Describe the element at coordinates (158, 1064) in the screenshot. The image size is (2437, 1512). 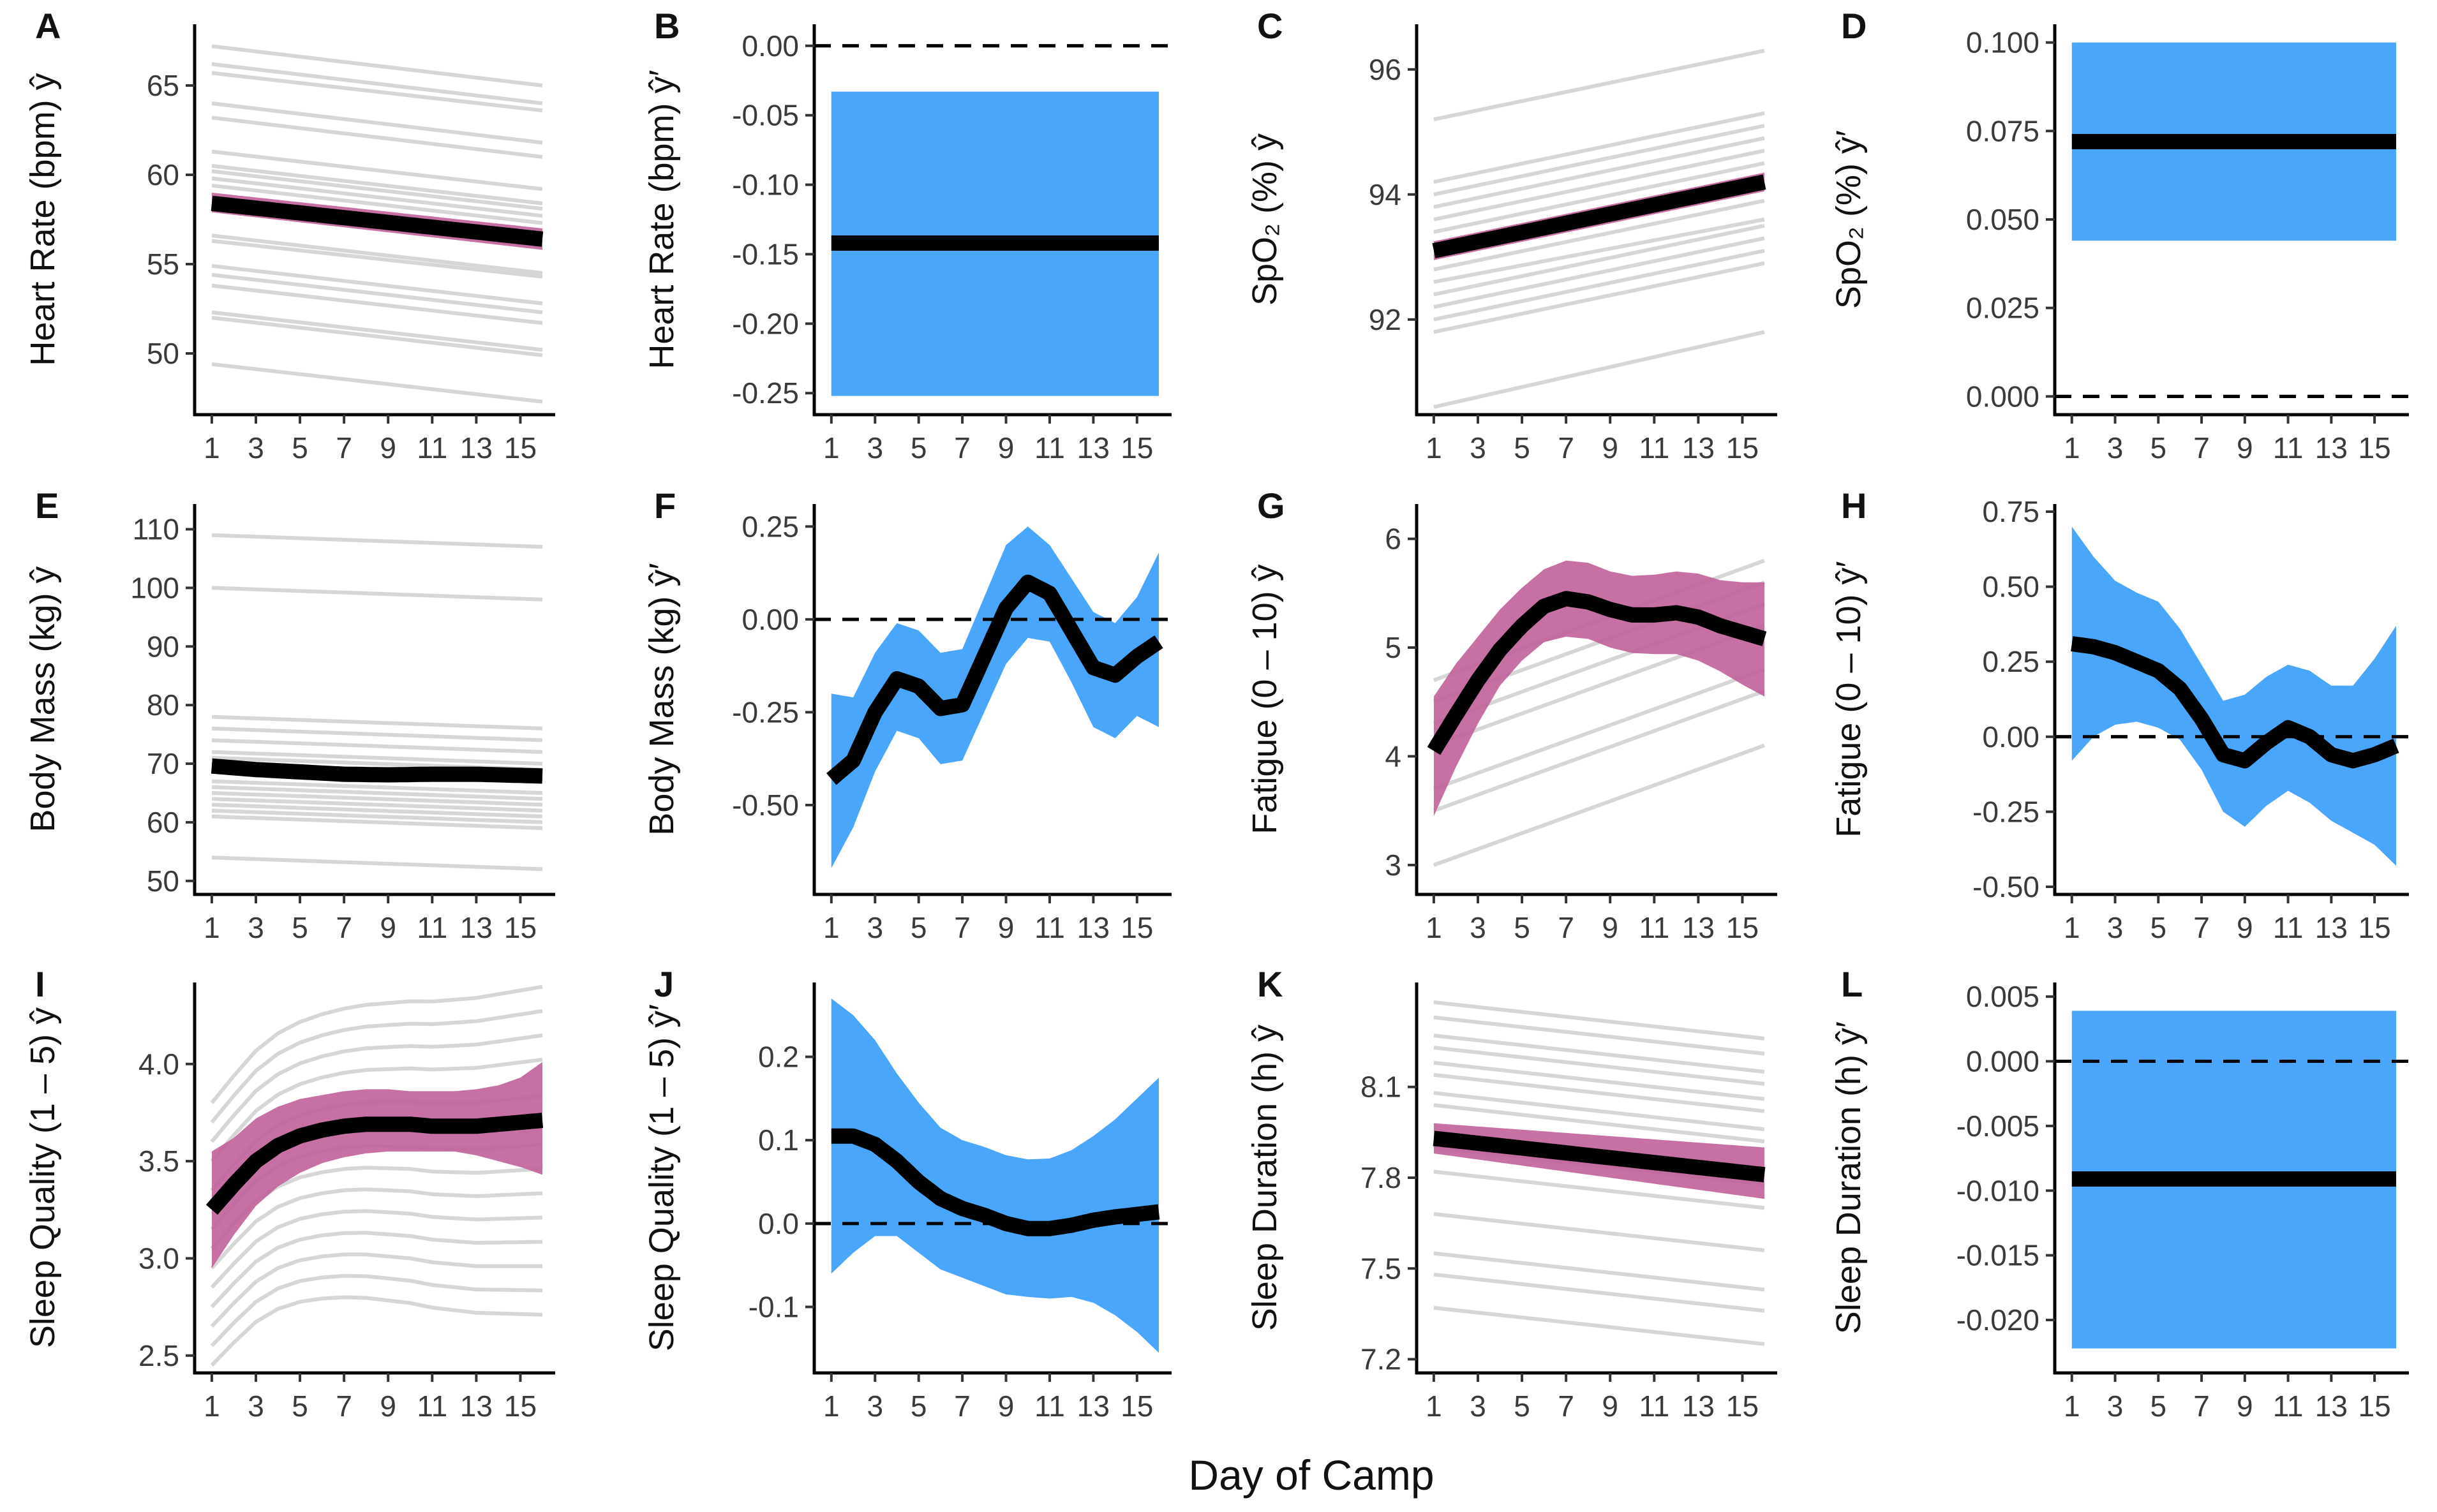
I see `y-tick-label: 4.0` at that location.